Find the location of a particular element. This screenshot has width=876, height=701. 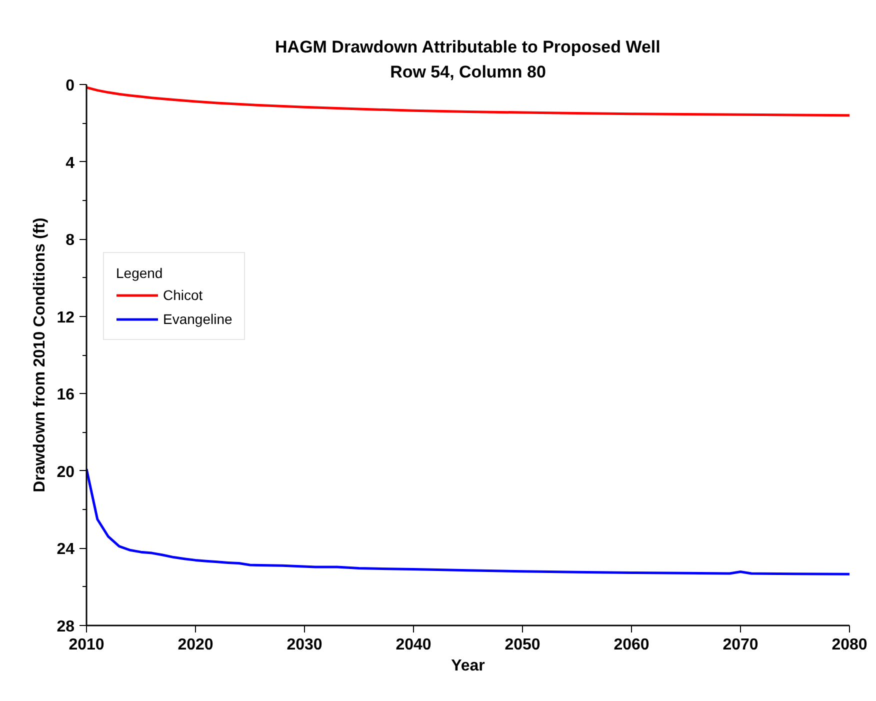

x-tick-label: 2020 is located at coordinates (196, 645).